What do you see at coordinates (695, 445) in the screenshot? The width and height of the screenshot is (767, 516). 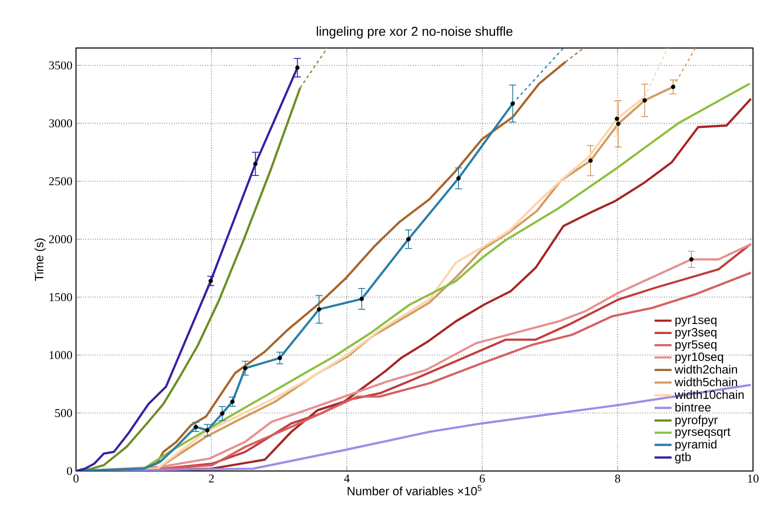 I see `legend-label: pyramid` at bounding box center [695, 445].